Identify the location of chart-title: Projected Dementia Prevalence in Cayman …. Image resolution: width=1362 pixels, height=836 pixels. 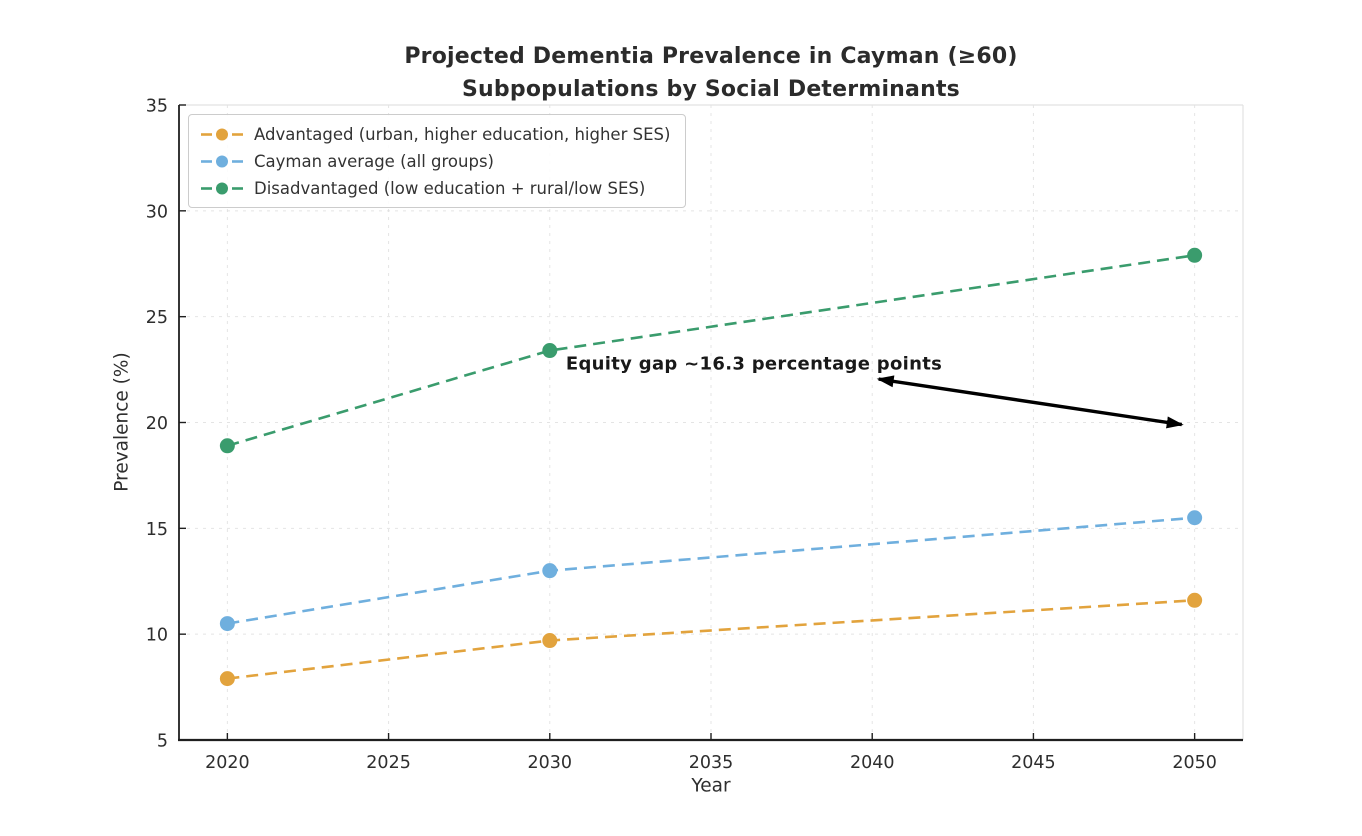
(711, 73).